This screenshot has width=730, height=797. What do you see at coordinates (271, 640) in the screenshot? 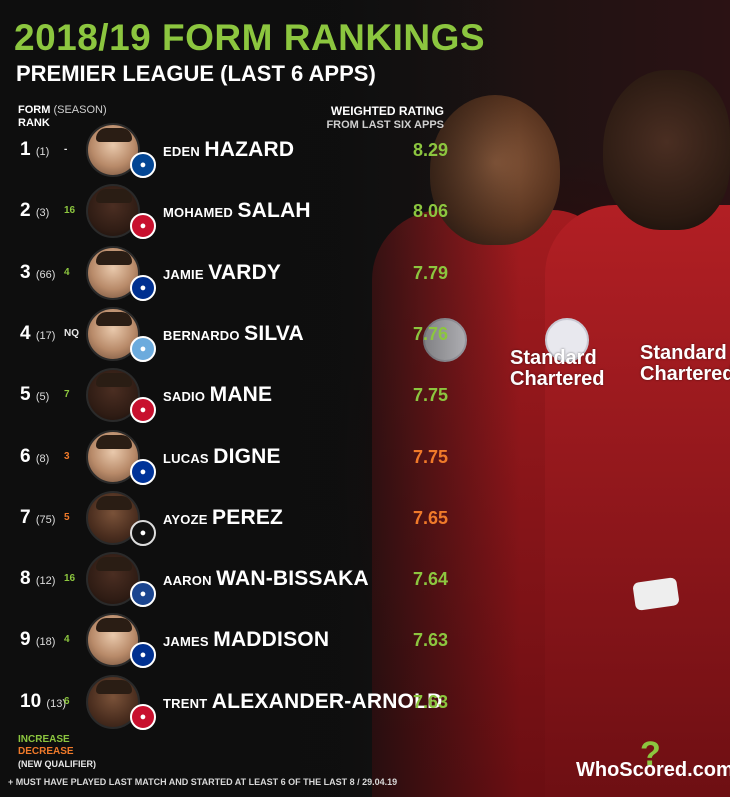
I see `player-last-name: MADDISON` at bounding box center [271, 640].